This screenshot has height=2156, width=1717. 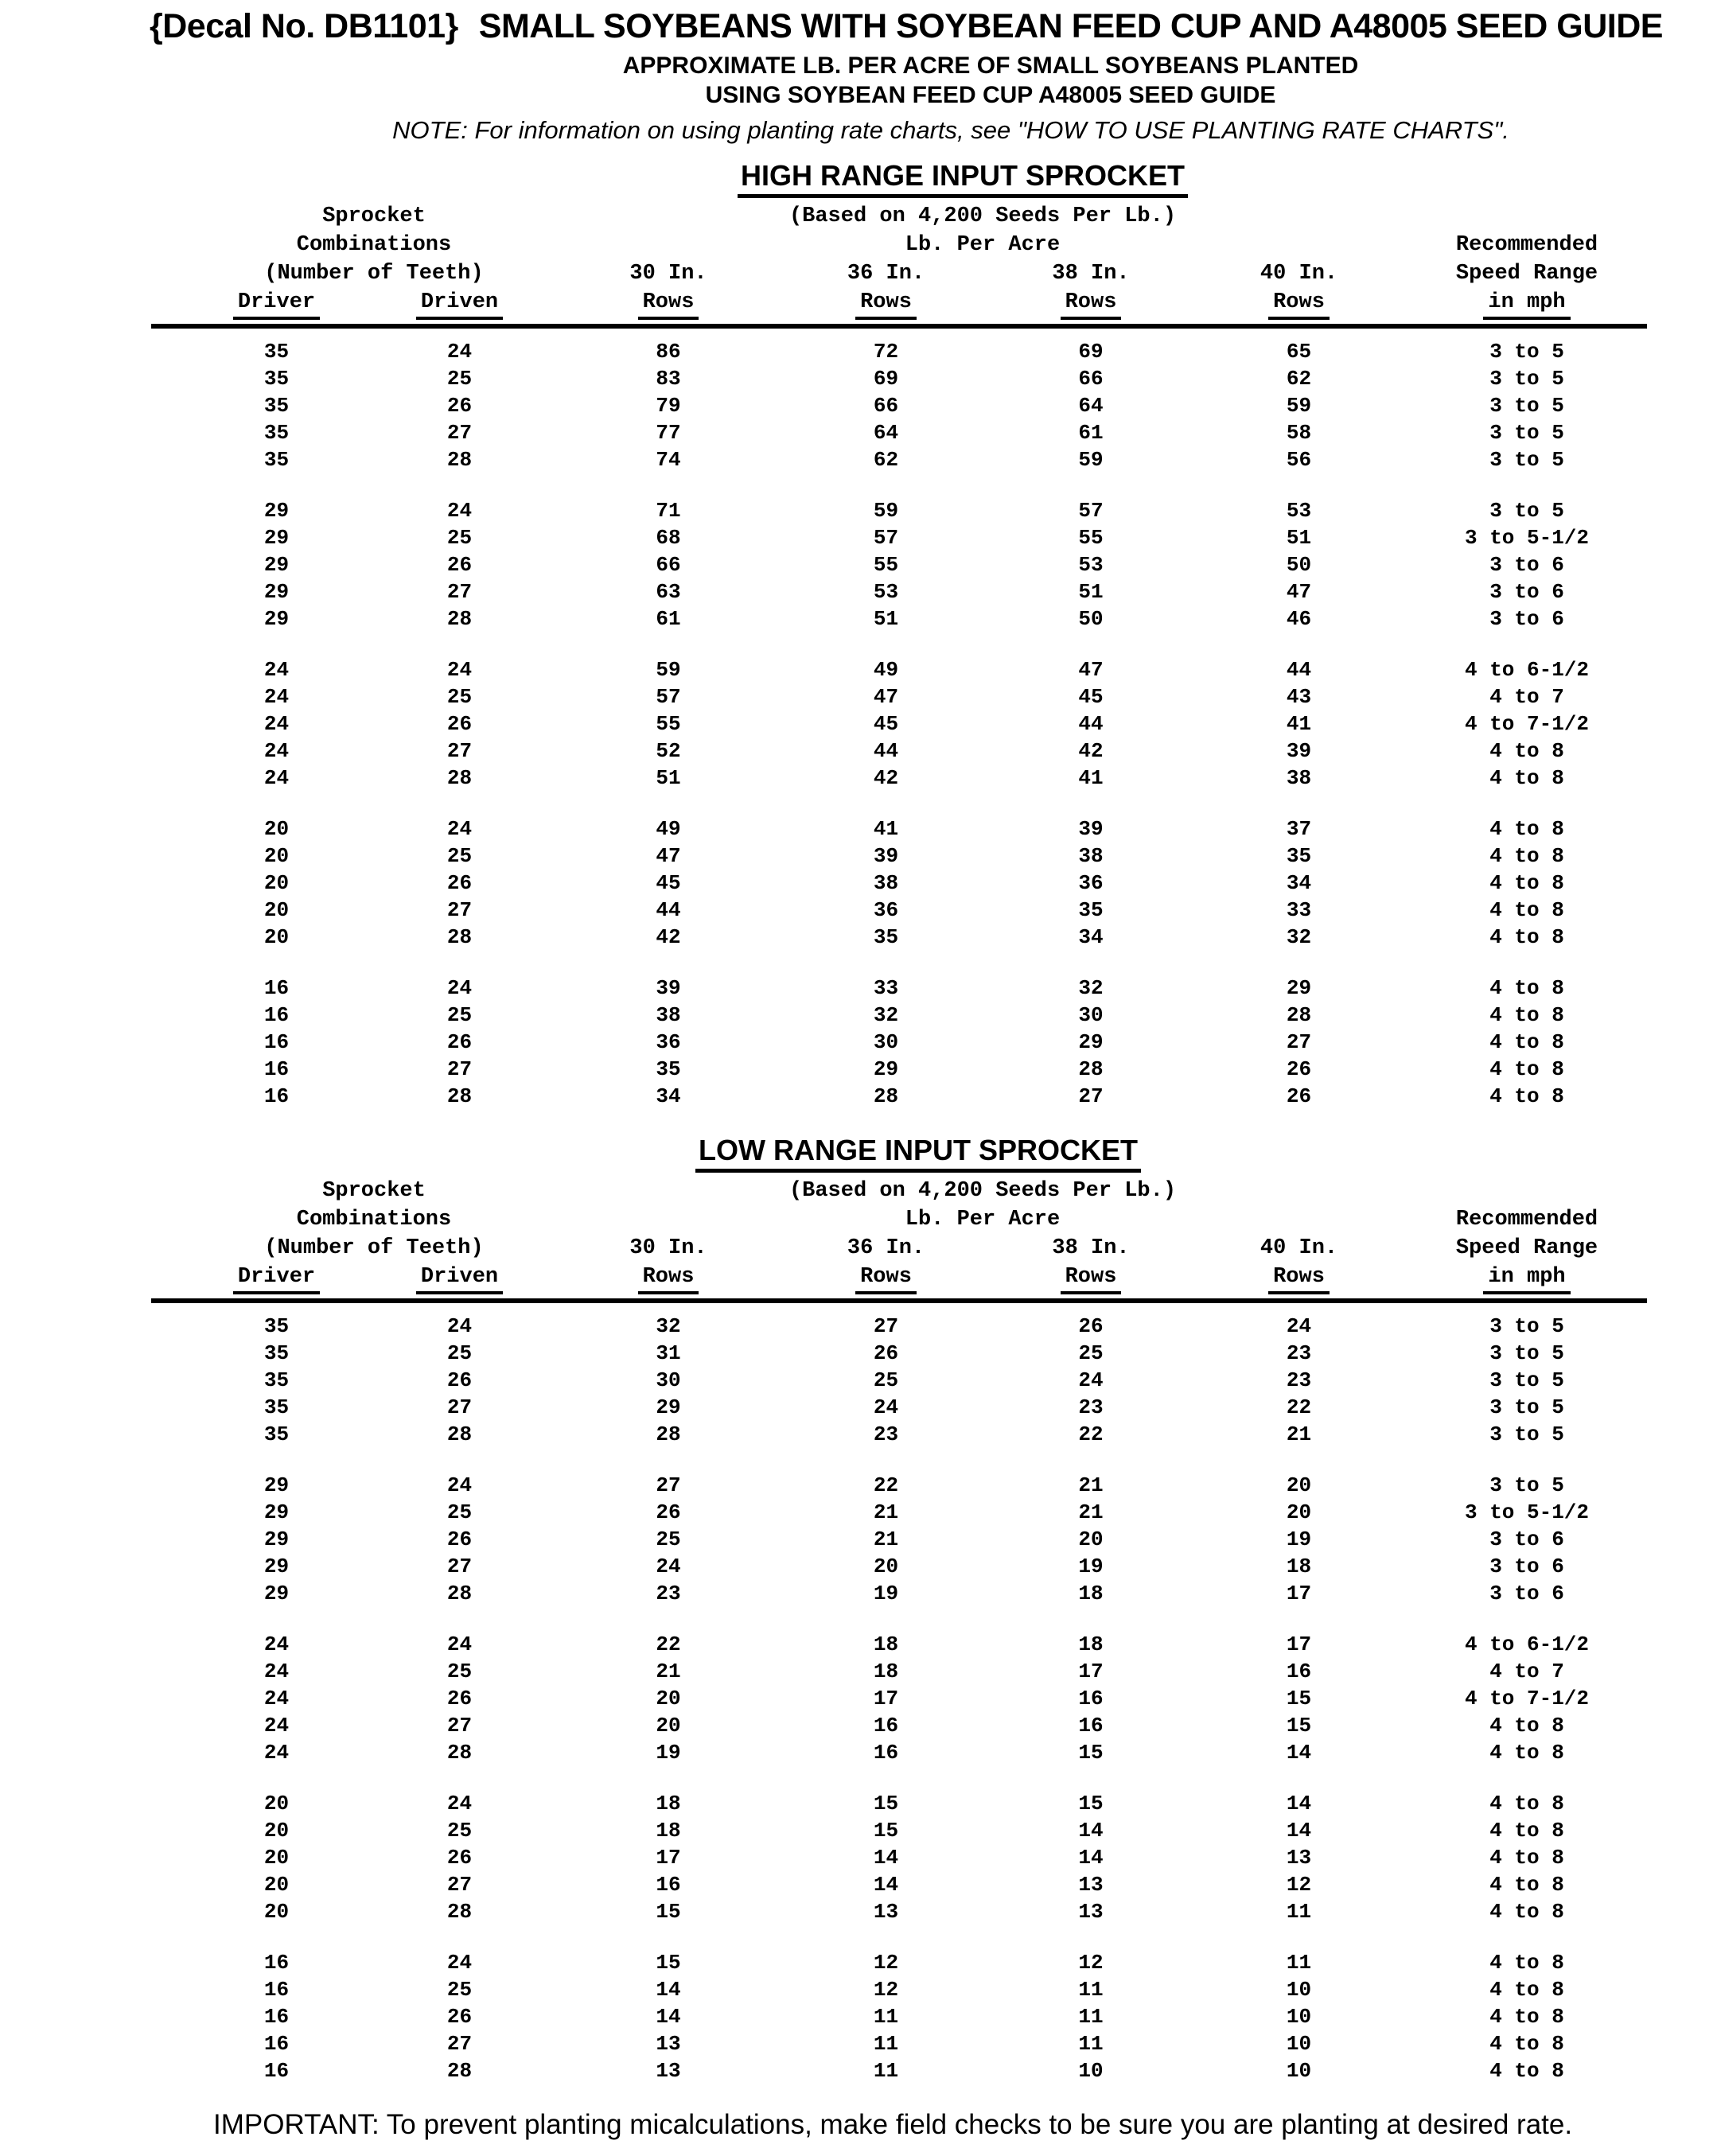 I want to click on table-cell: 4 to 7, so click(x=1526, y=1672).